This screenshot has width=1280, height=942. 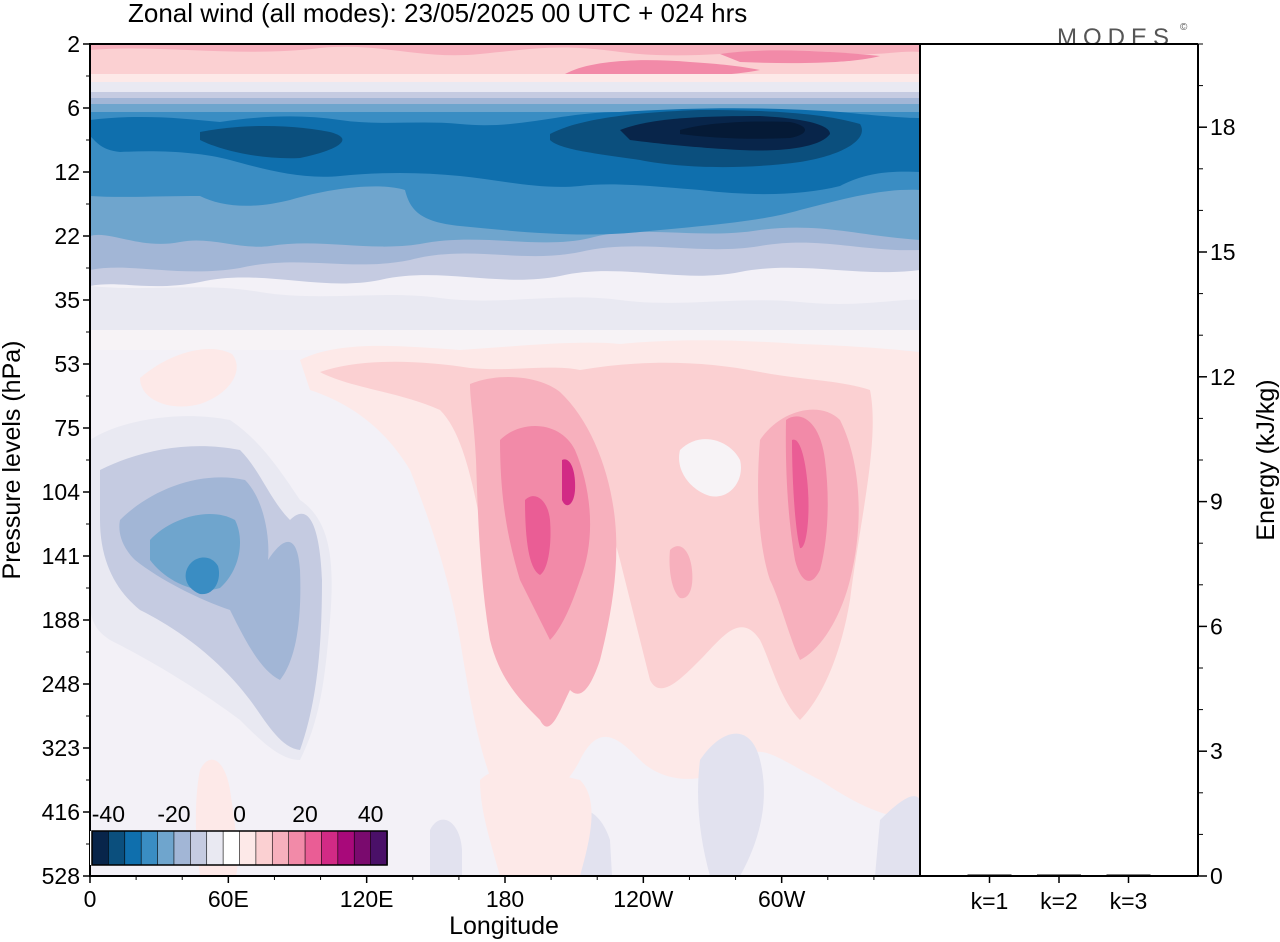 What do you see at coordinates (271, 142) in the screenshot?
I see `easterly-core-west` at bounding box center [271, 142].